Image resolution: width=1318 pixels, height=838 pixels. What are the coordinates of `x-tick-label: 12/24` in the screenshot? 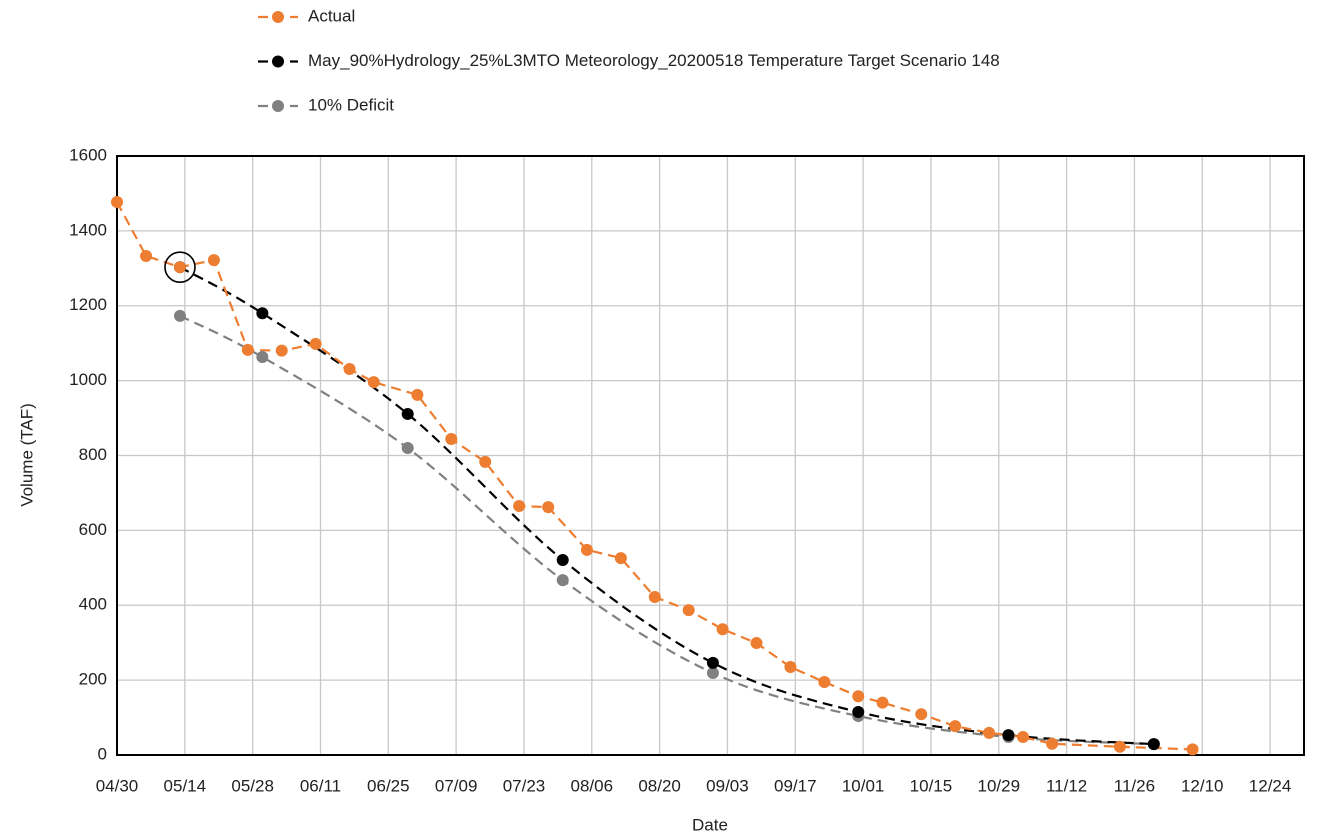 It's located at (1270, 785).